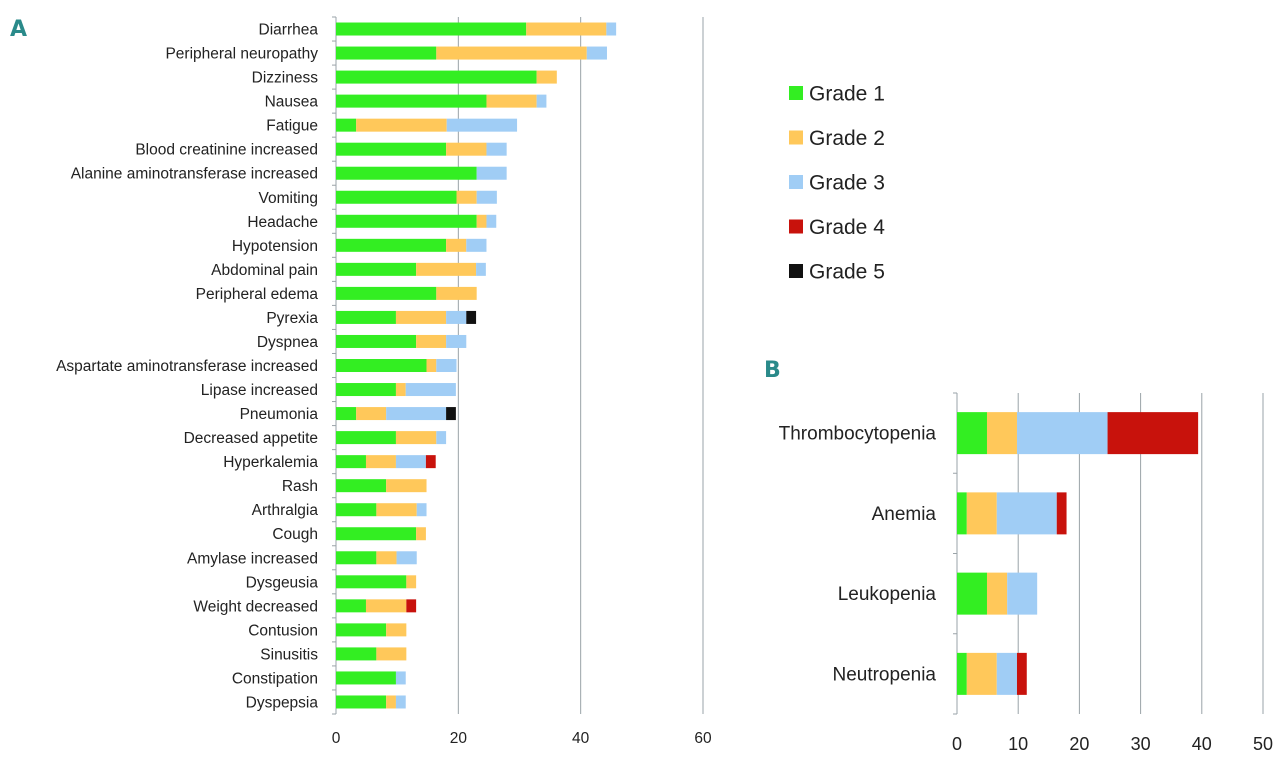 The height and width of the screenshot is (762, 1280). What do you see at coordinates (292, 126) in the screenshot?
I see `category-label: Fatigue` at bounding box center [292, 126].